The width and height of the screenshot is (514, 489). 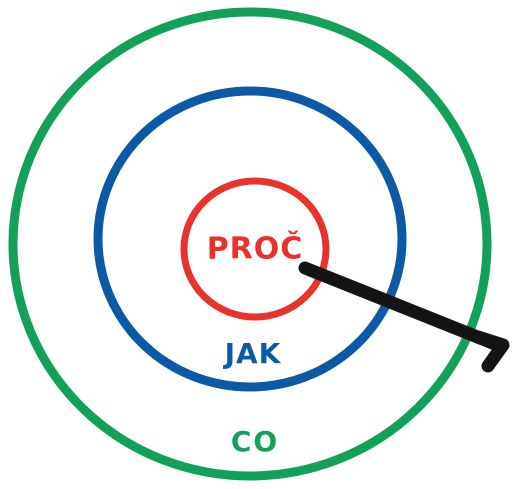 What do you see at coordinates (402, 307) in the screenshot?
I see `arrow-shaft` at bounding box center [402, 307].